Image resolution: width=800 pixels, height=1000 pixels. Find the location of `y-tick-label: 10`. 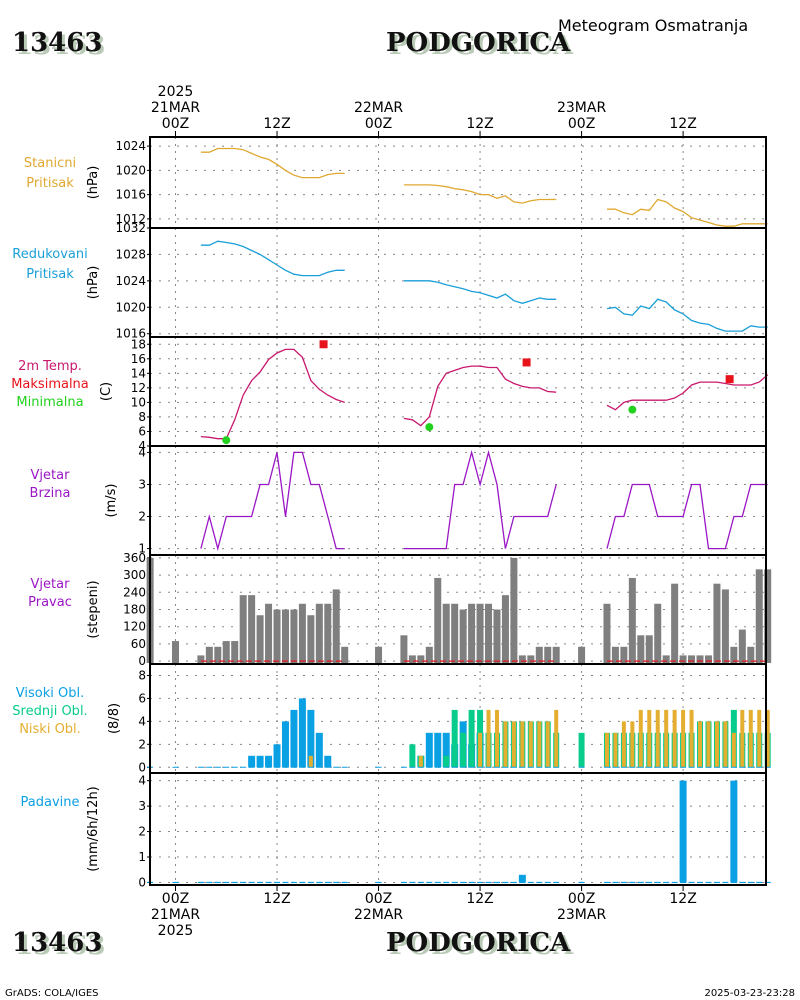

y-tick-label: 10 is located at coordinates (138, 402).